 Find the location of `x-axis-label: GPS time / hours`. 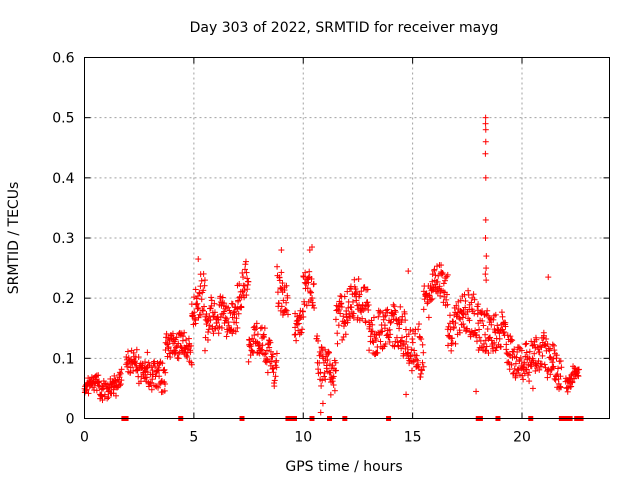

x-axis-label: GPS time / hours is located at coordinates (343, 467).